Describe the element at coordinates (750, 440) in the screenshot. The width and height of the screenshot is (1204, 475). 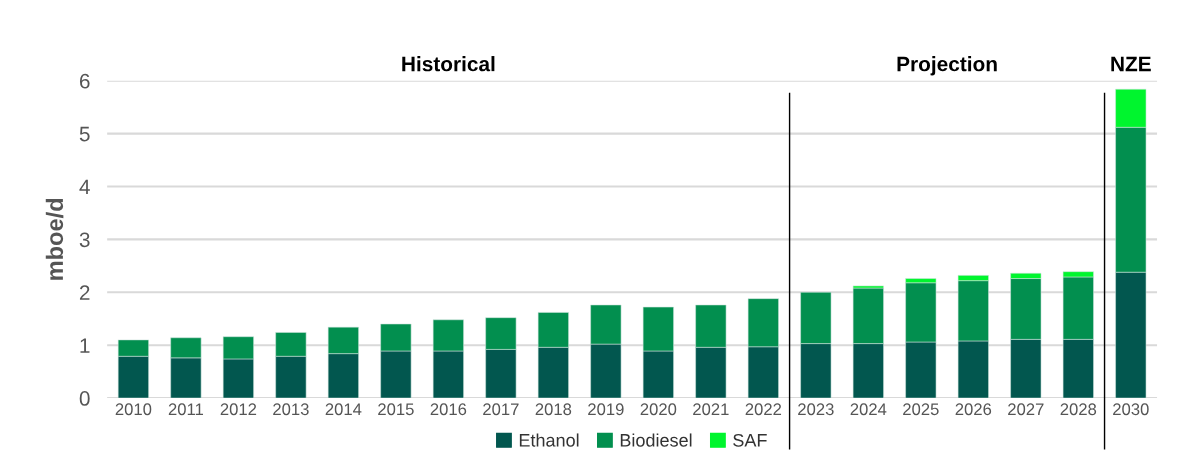
I see `legend-label: SAF` at that location.